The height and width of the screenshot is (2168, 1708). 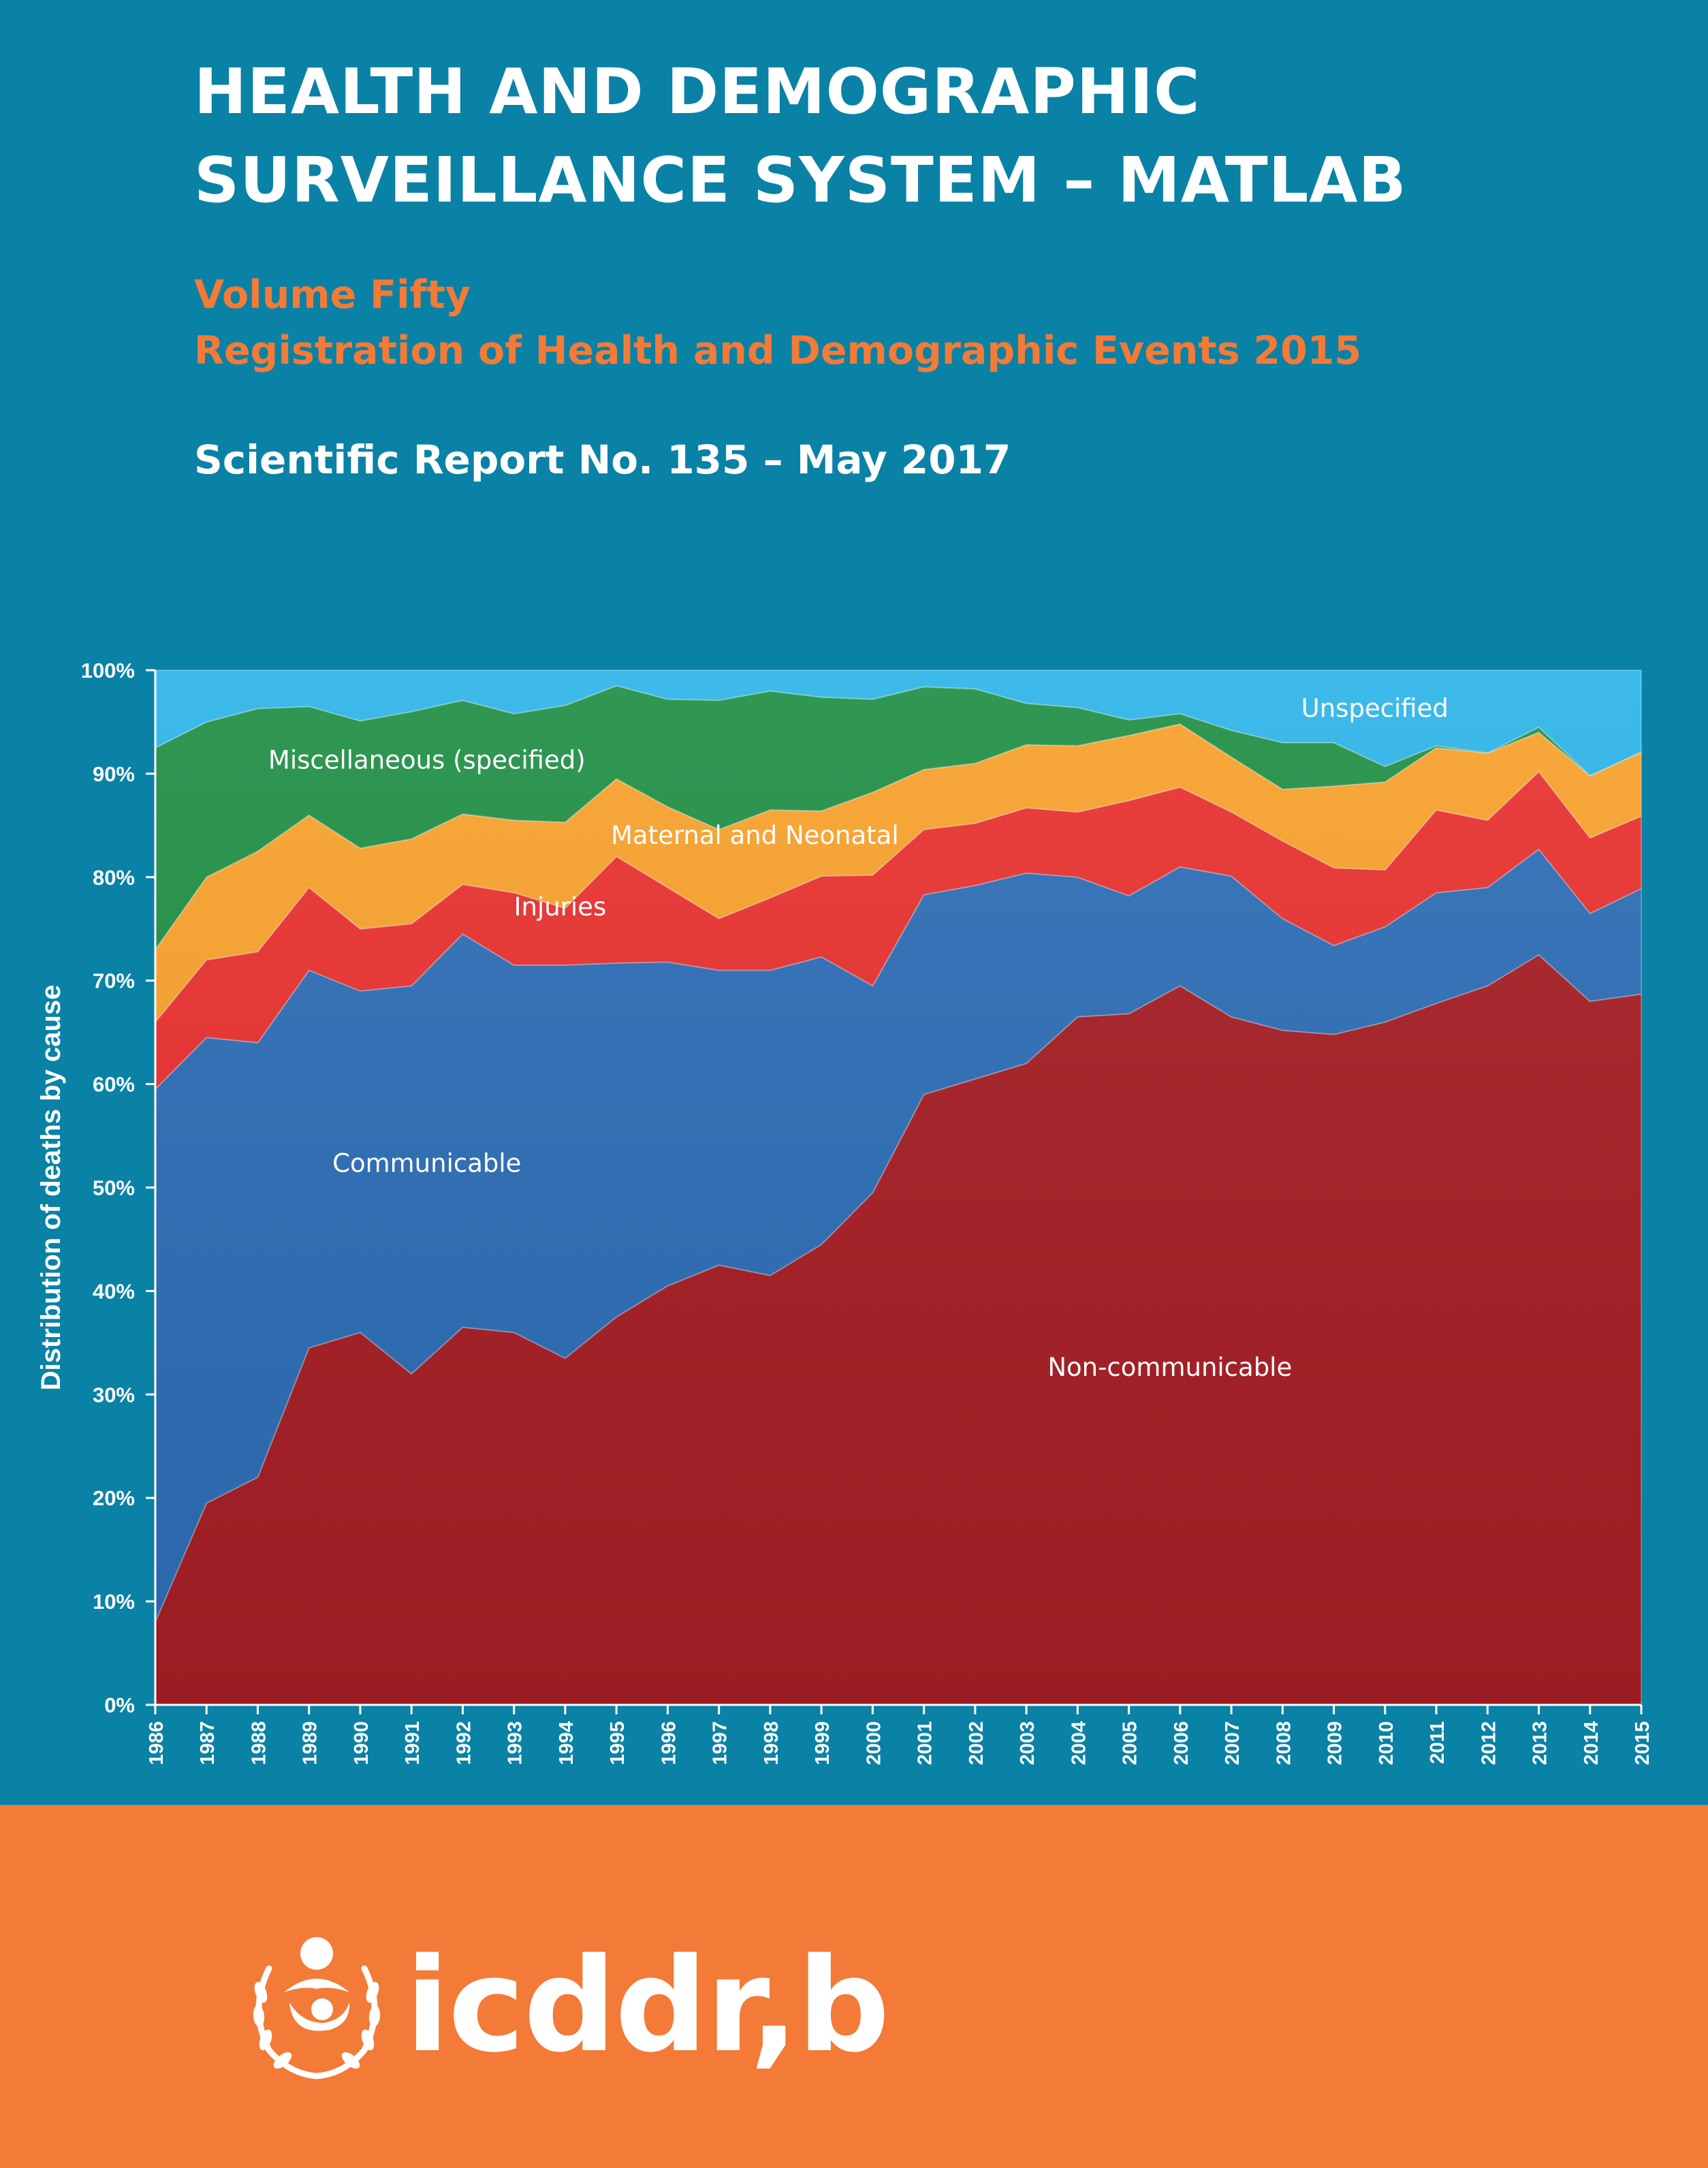 I want to click on x-tick-label: 2010, so click(x=1386, y=1743).